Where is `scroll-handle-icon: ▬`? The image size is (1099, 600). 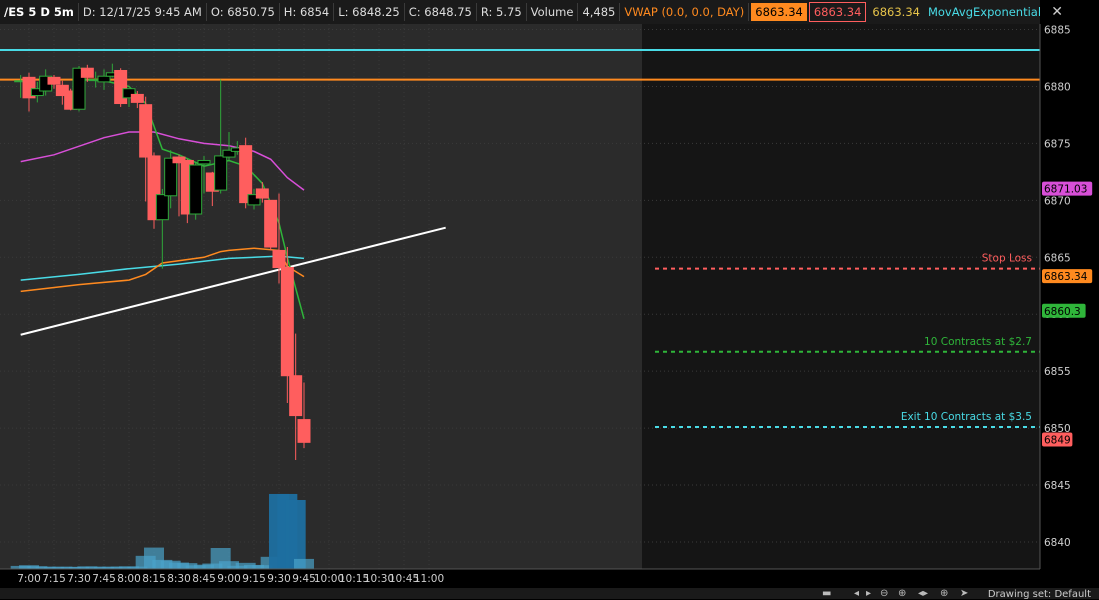 scroll-handle-icon: ▬ is located at coordinates (827, 593).